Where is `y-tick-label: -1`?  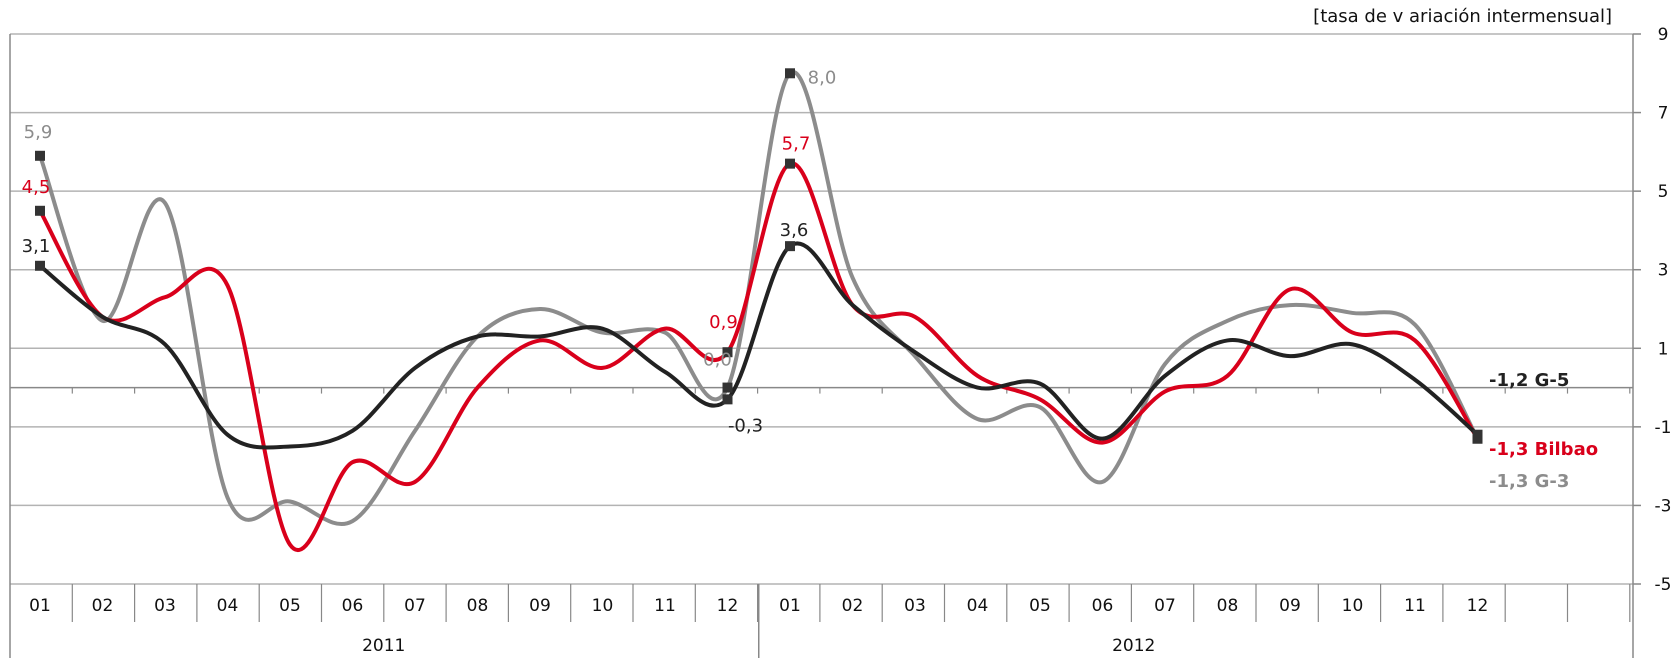
y-tick-label: -1 is located at coordinates (1663, 428).